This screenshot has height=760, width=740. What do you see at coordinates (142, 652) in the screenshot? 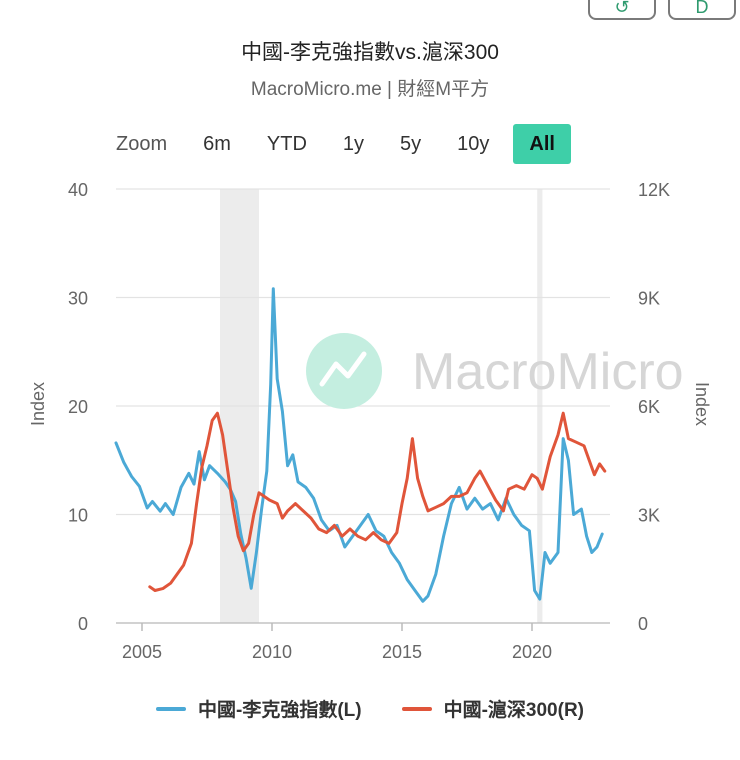
I see `x-tick-label: 2005` at bounding box center [142, 652].